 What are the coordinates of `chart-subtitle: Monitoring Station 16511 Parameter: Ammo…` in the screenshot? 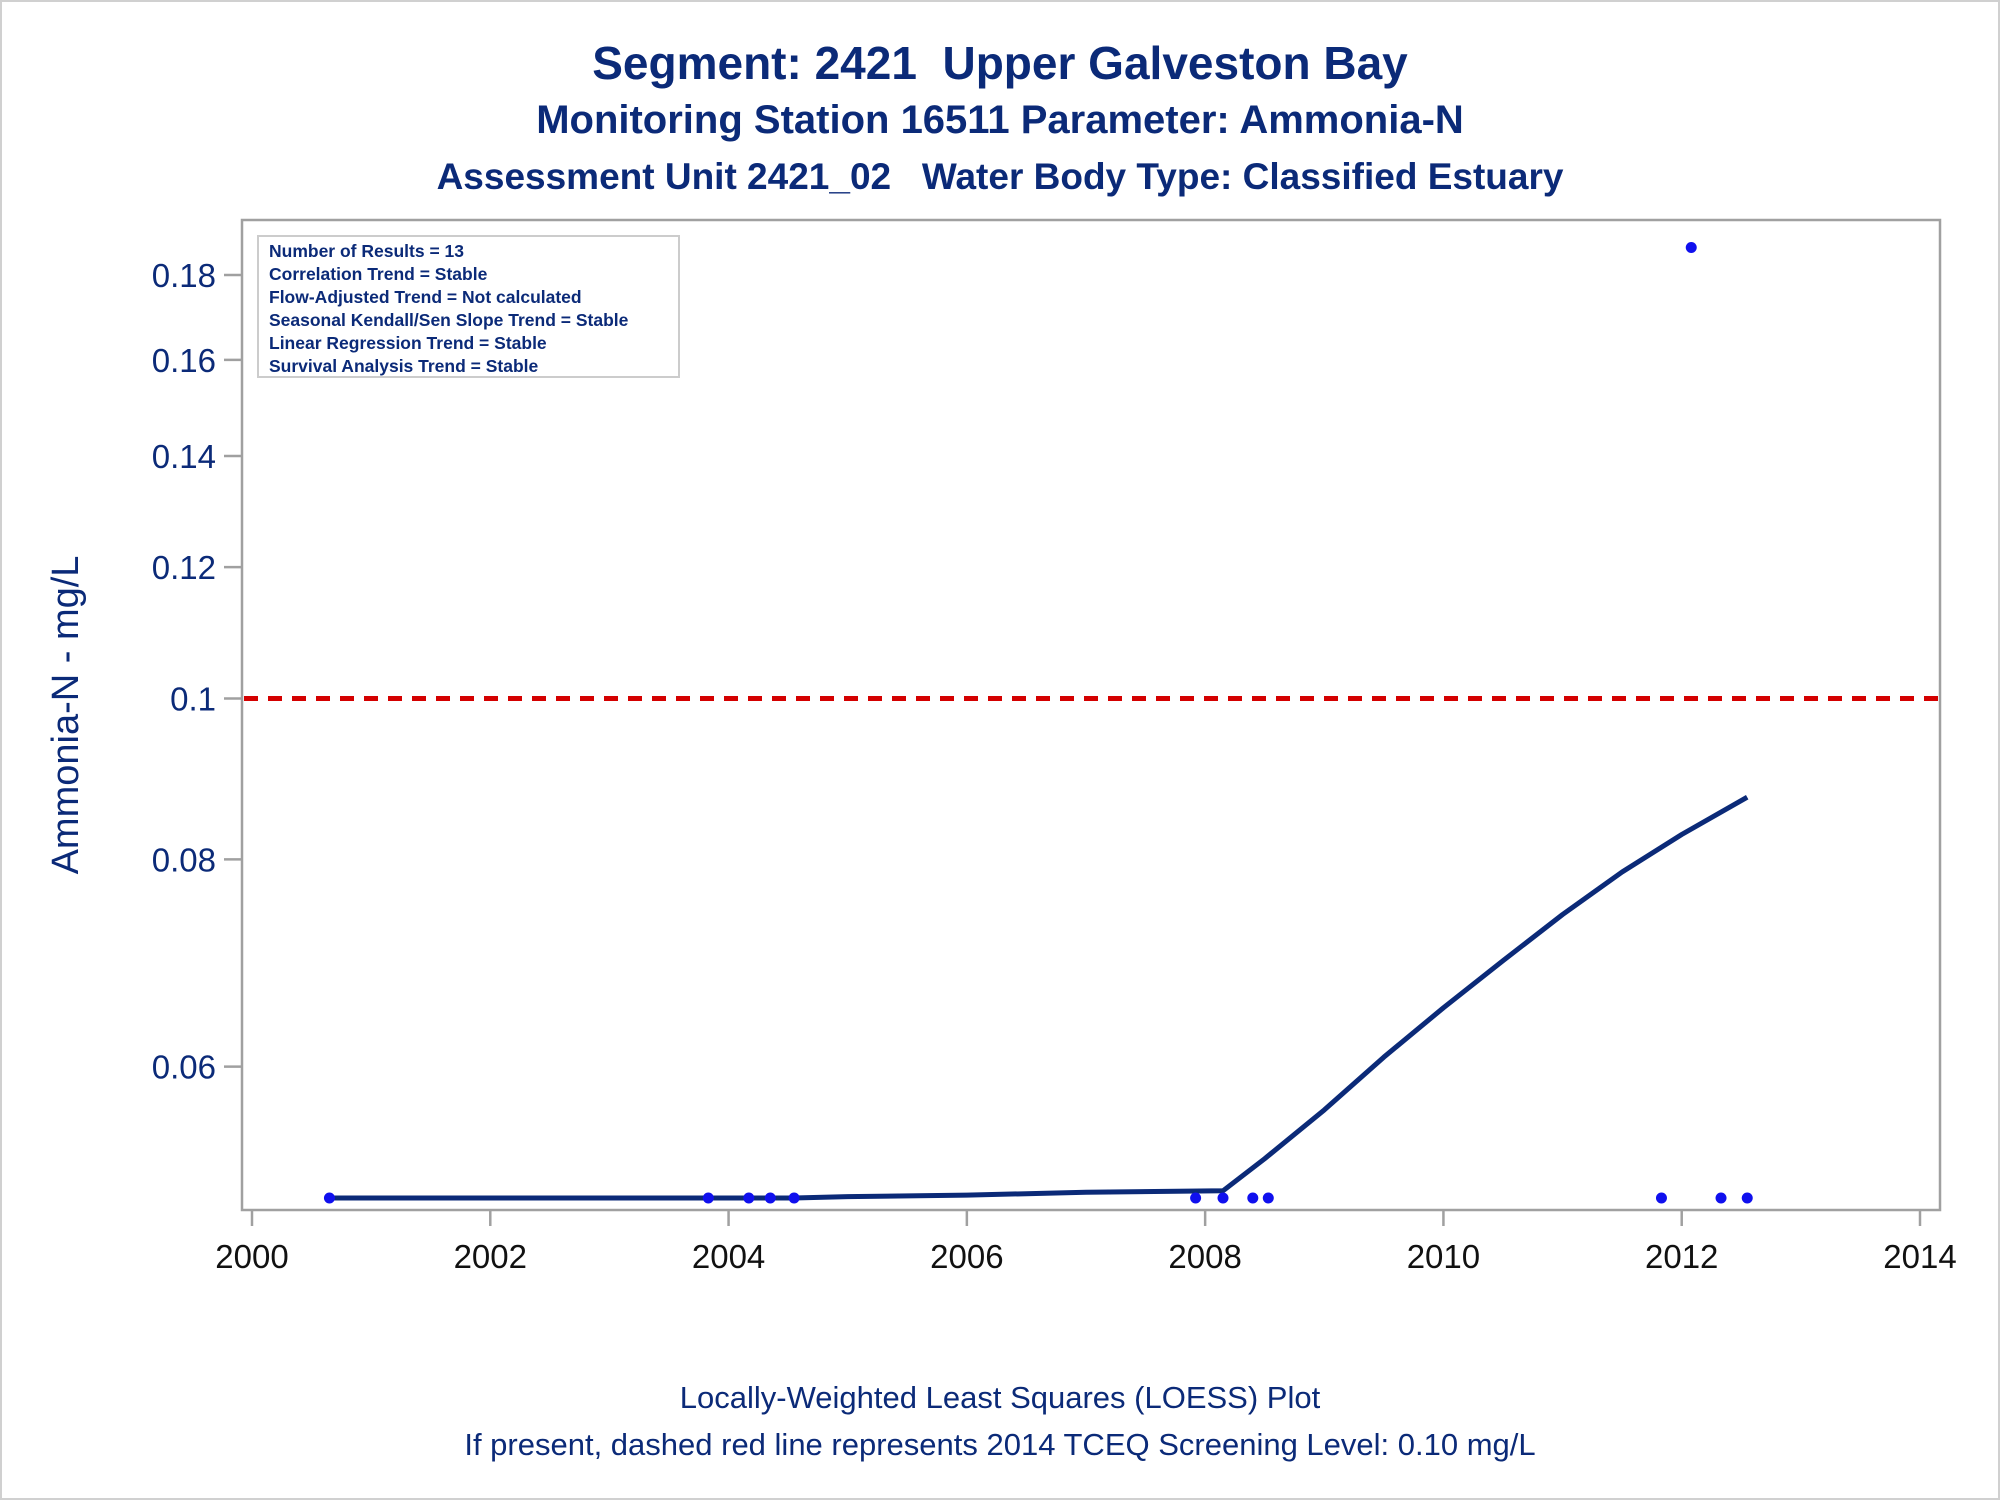 It's located at (1000, 120).